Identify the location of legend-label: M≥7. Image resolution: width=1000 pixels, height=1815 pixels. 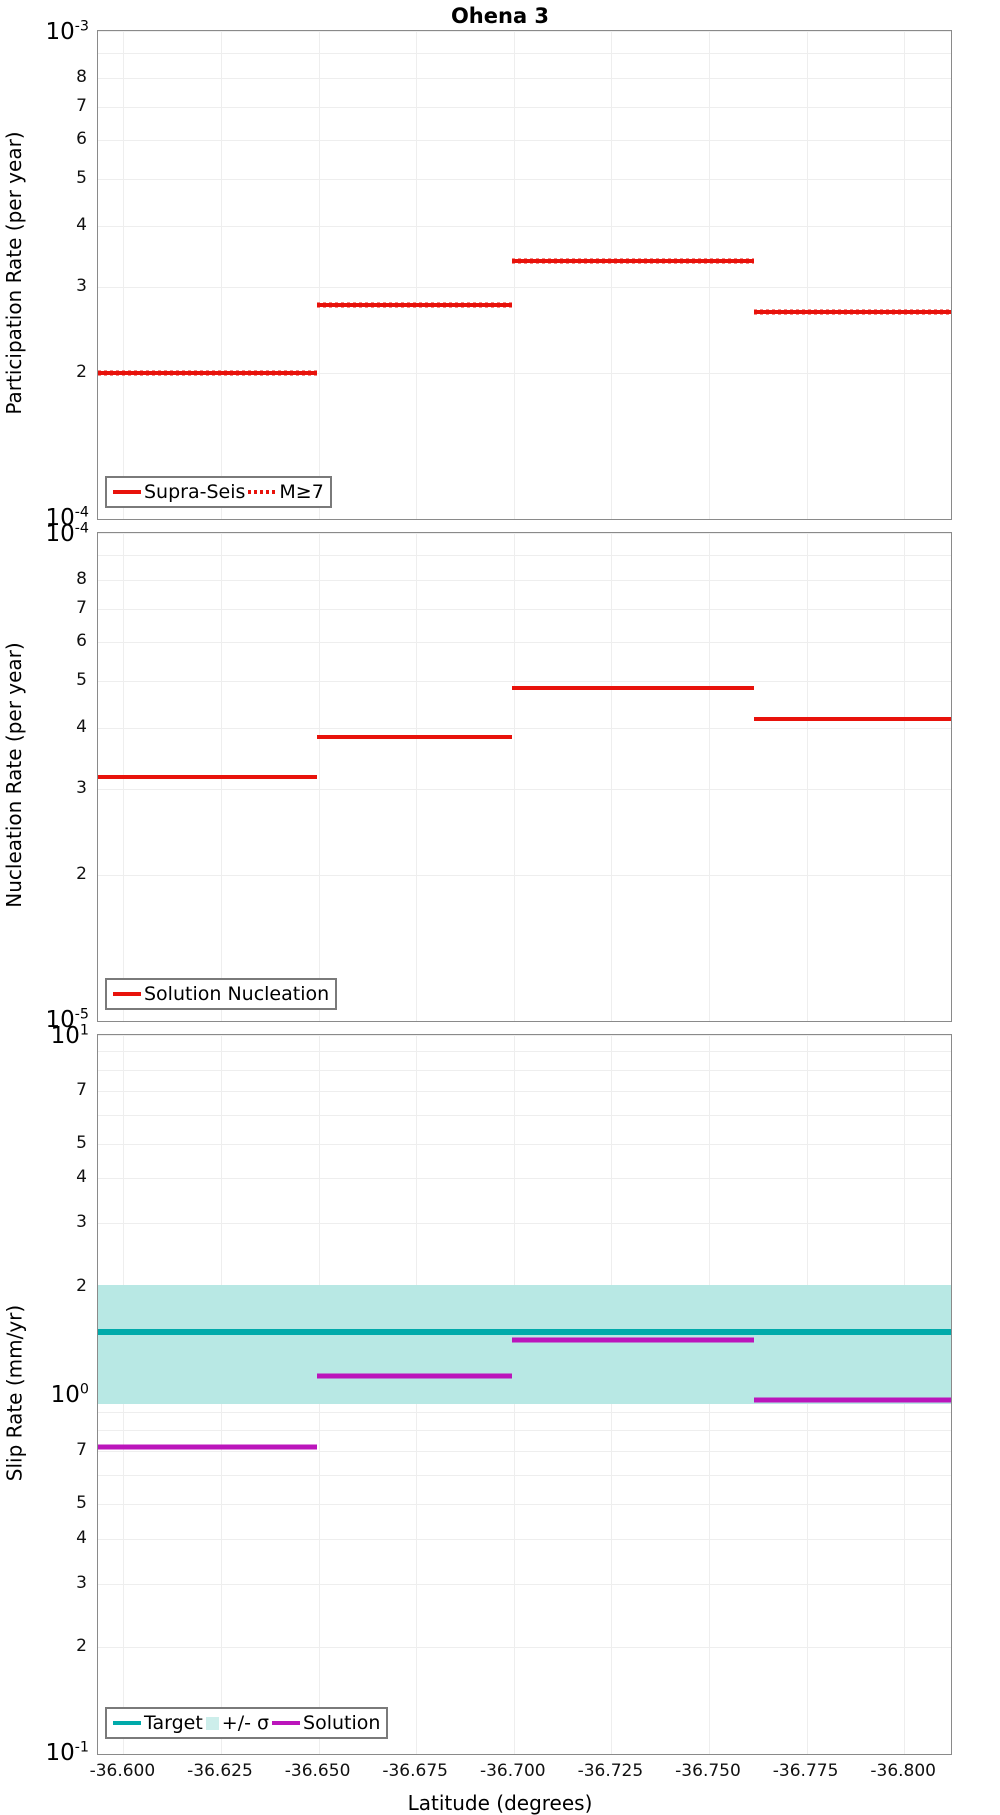
(301, 491).